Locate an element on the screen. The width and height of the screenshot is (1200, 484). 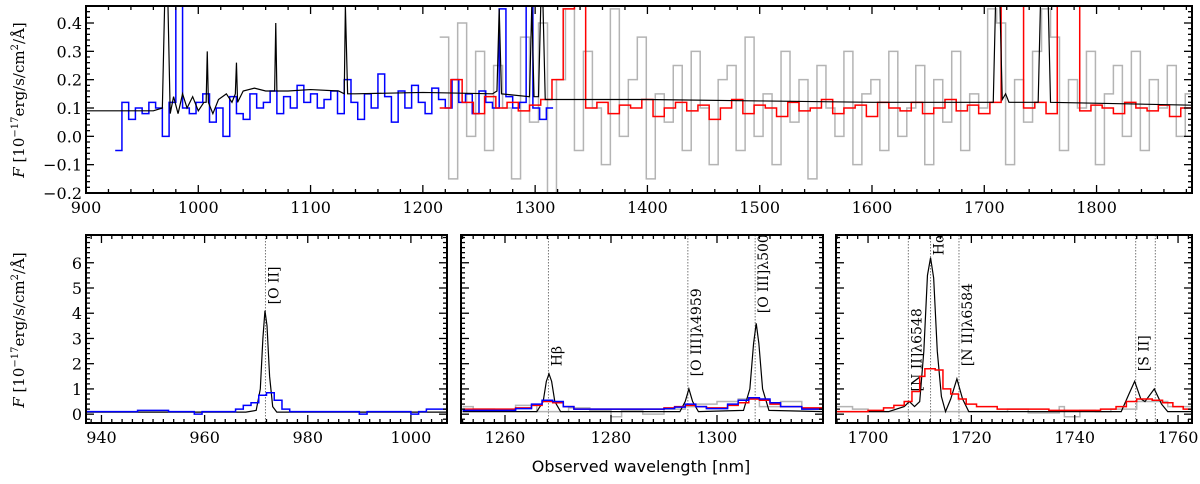
x-tick-label: 980 is located at coordinates (307, 437).